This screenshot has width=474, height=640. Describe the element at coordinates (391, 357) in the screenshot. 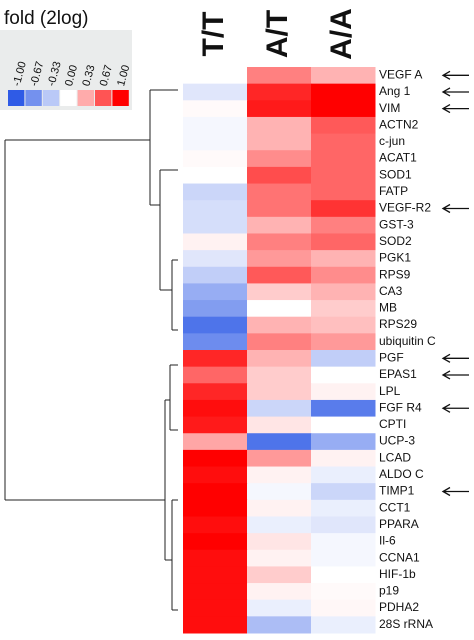

I see `row-label: PGF` at that location.